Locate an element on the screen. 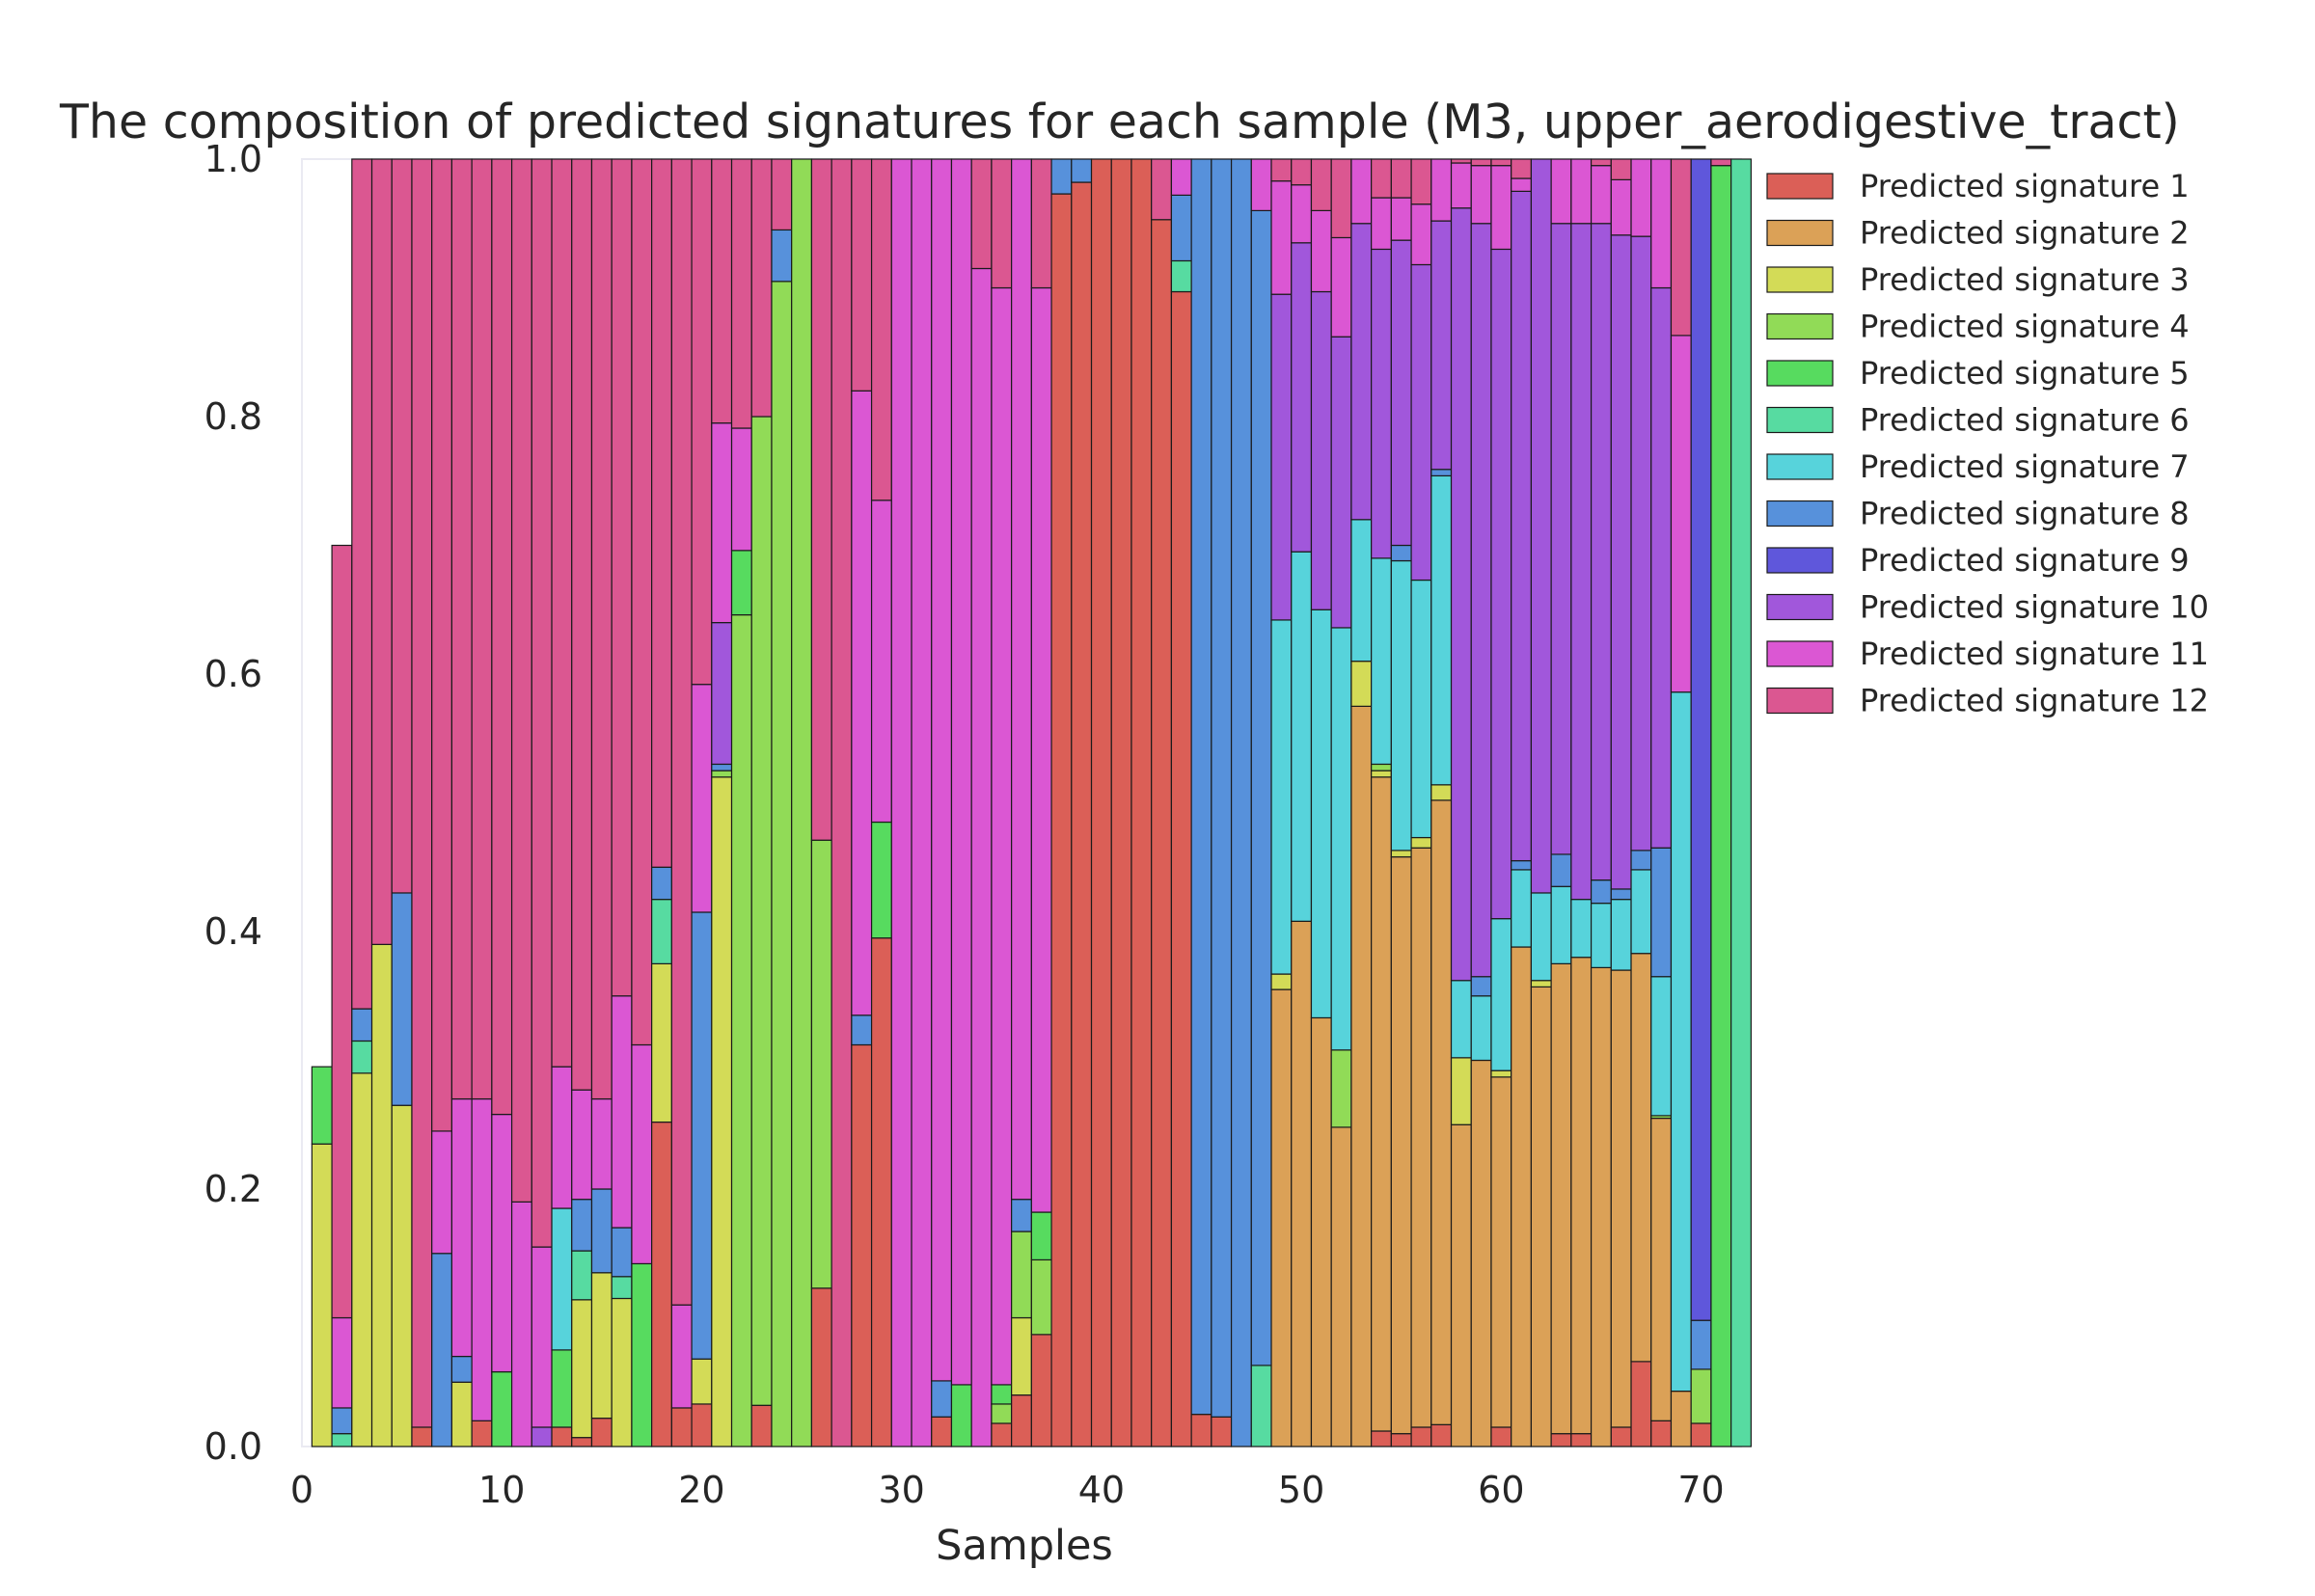 This screenshot has height=1596, width=2315. y-tick-label: 0.8 is located at coordinates (233, 417).